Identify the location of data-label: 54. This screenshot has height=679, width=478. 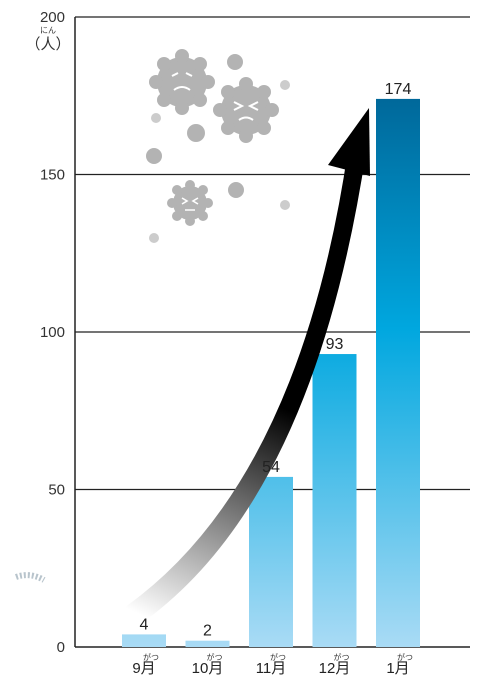
(271, 467).